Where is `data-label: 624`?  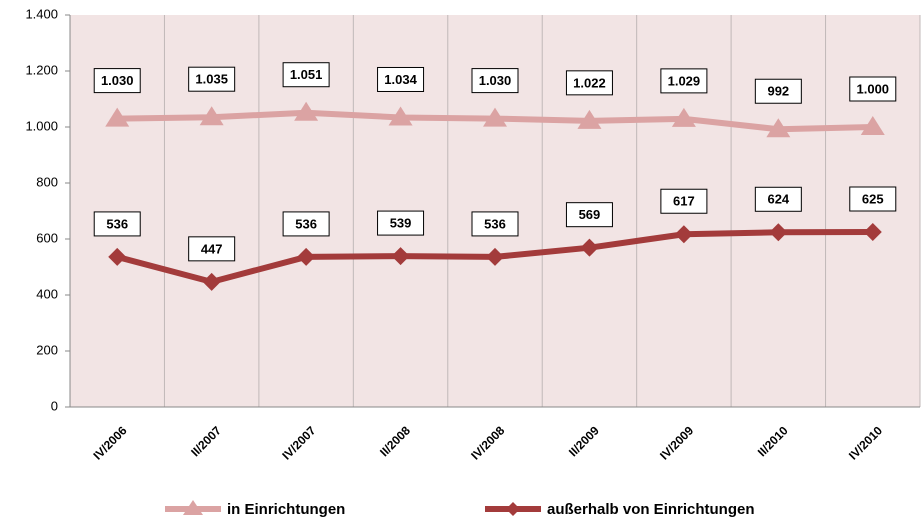
data-label: 624 is located at coordinates (778, 199).